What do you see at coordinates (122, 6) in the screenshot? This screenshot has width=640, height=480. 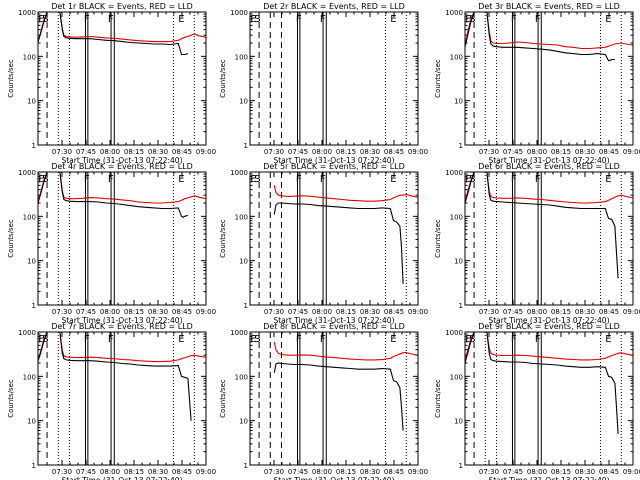 I see `panel-title: Det 1r BLACK = Events, RED = LLD` at bounding box center [122, 6].